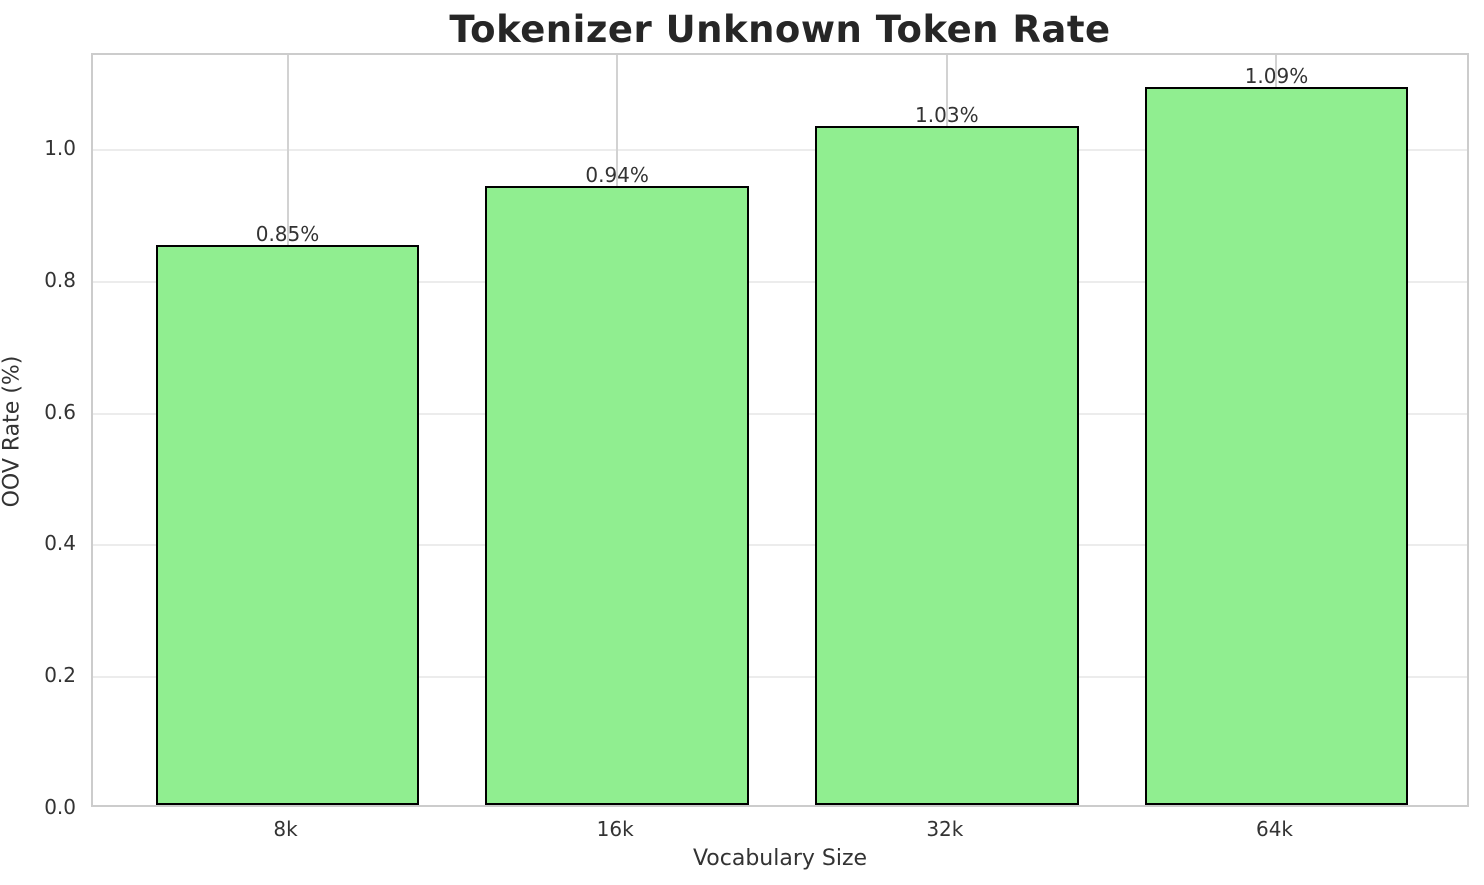 The image size is (1484, 885). I want to click on bar-value-label: 0.94%, so click(617, 174).